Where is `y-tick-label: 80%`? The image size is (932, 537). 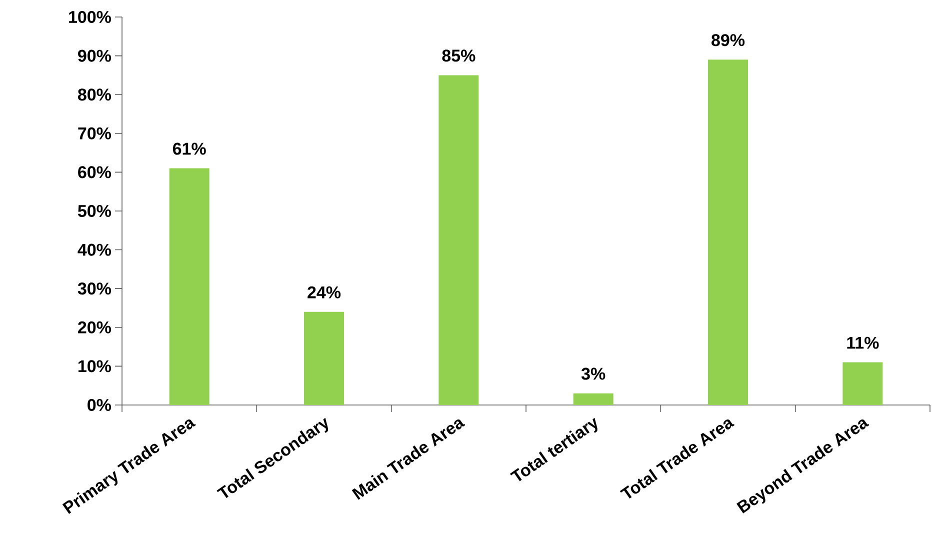
y-tick-label: 80% is located at coordinates (95, 94).